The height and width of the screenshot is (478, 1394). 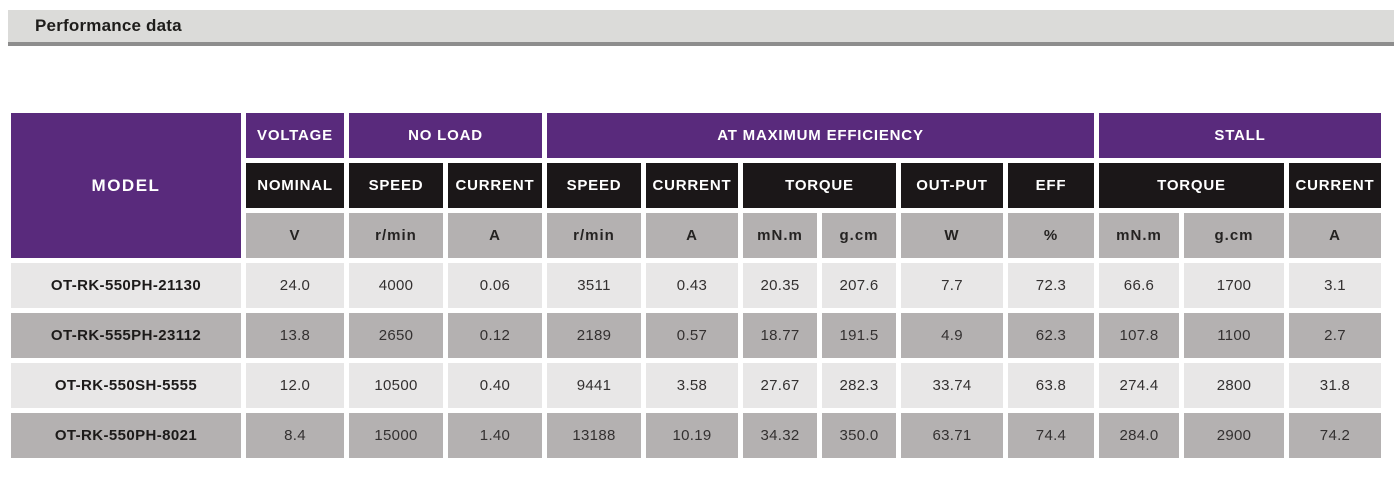 I want to click on cell-value: 7.7, so click(x=952, y=285).